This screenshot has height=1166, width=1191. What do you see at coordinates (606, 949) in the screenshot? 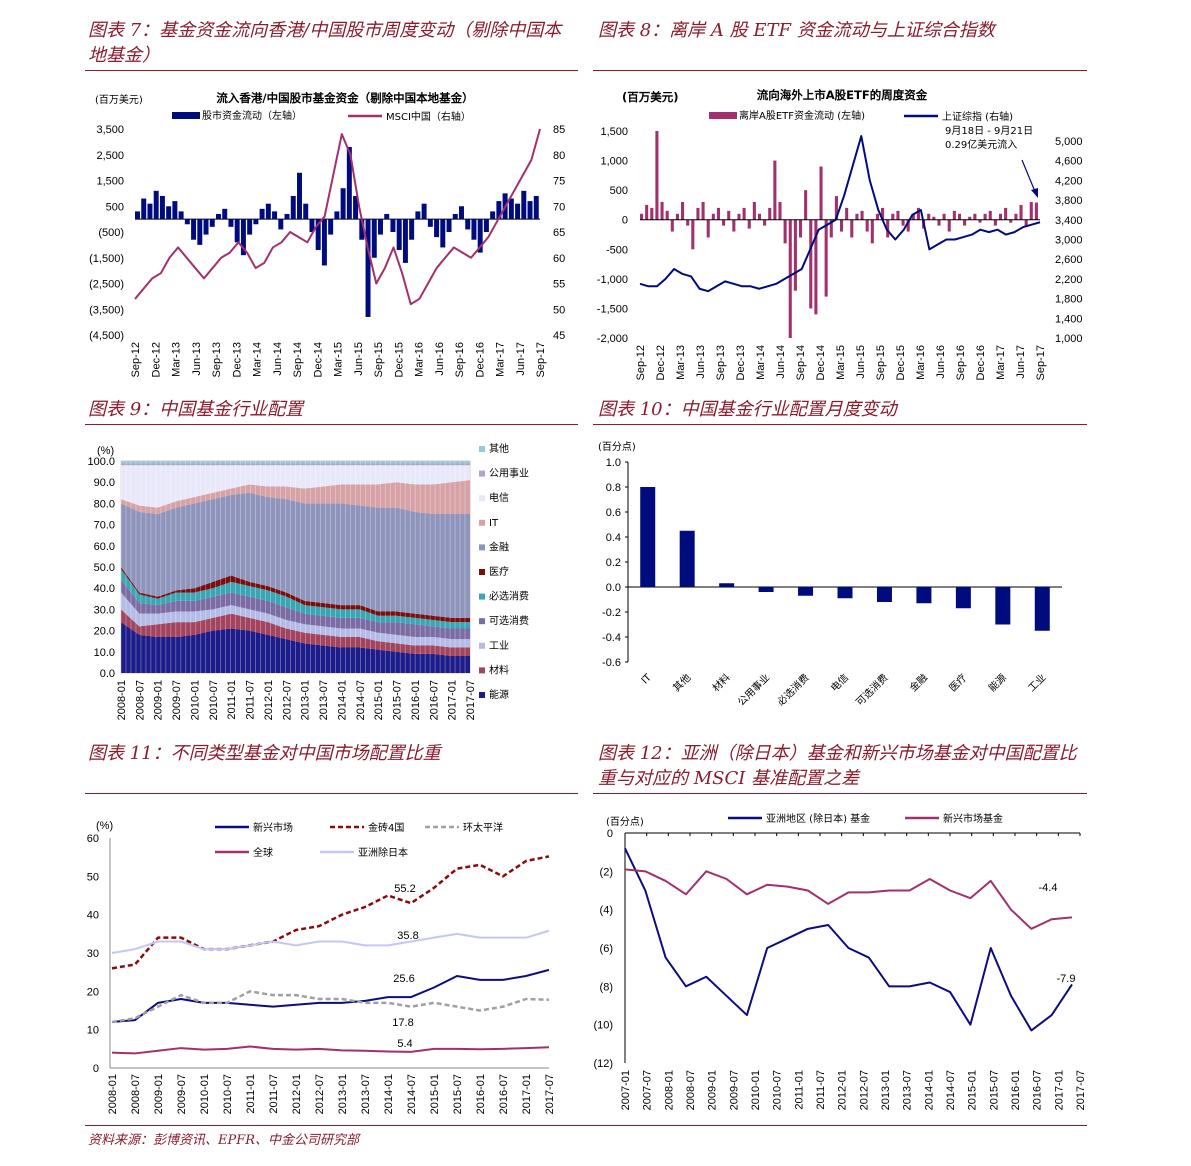
I see `fig12-ytick: (6)` at bounding box center [606, 949].